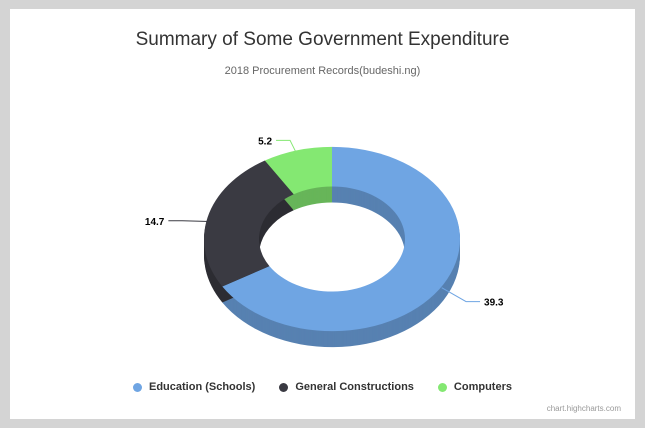  I want to click on legend-label-general-constructions: General Constructions, so click(354, 387).